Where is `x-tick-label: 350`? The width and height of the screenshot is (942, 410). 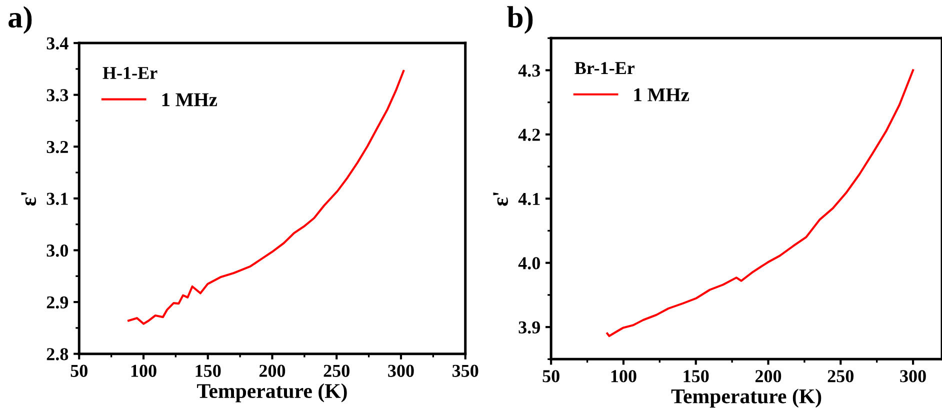
x-tick-label: 350 is located at coordinates (465, 370).